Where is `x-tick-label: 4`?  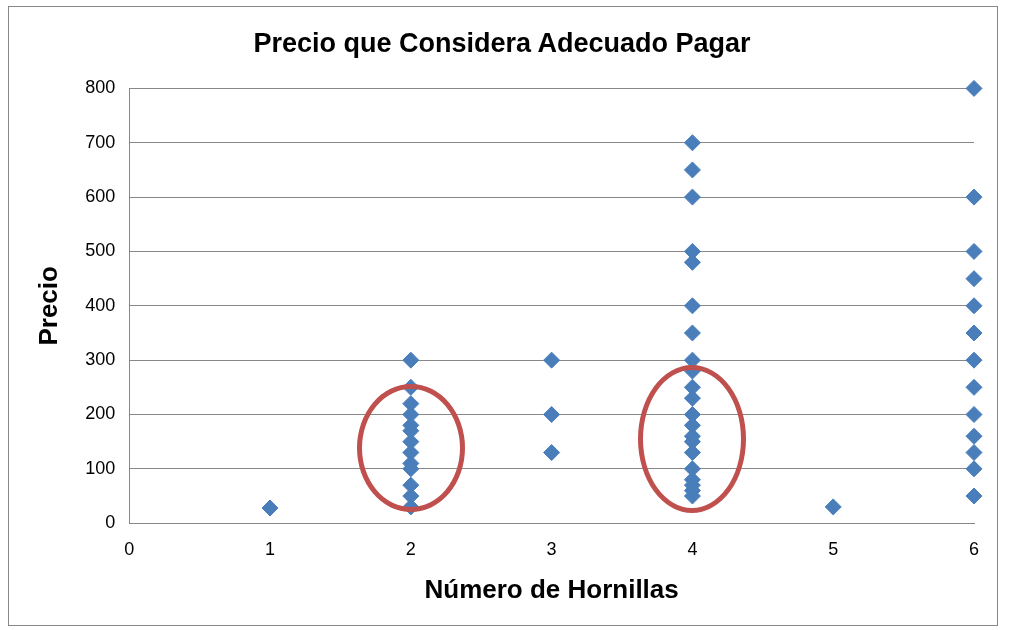
x-tick-label: 4 is located at coordinates (692, 548).